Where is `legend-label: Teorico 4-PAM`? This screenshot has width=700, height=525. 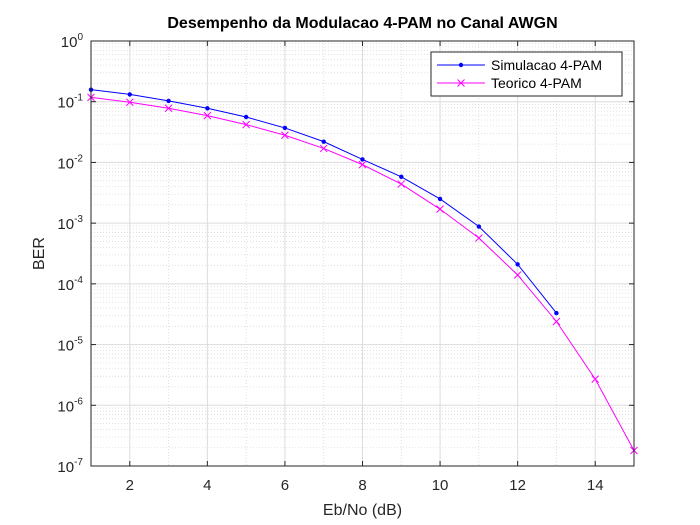 legend-label: Teorico 4-PAM is located at coordinates (536, 83).